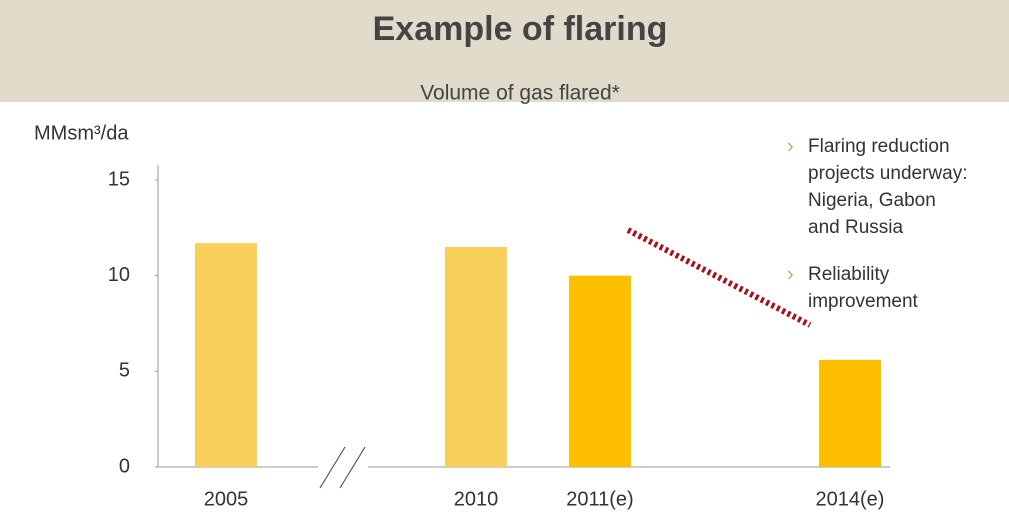 This screenshot has height=516, width=1009. I want to click on axis-break-gap, so click(343, 467).